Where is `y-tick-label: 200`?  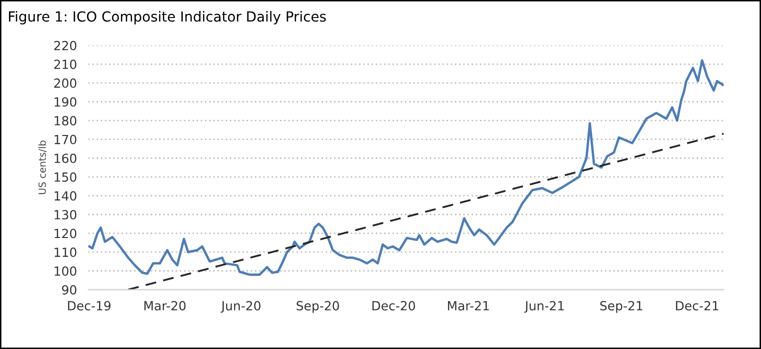
y-tick-label: 200 is located at coordinates (65, 83).